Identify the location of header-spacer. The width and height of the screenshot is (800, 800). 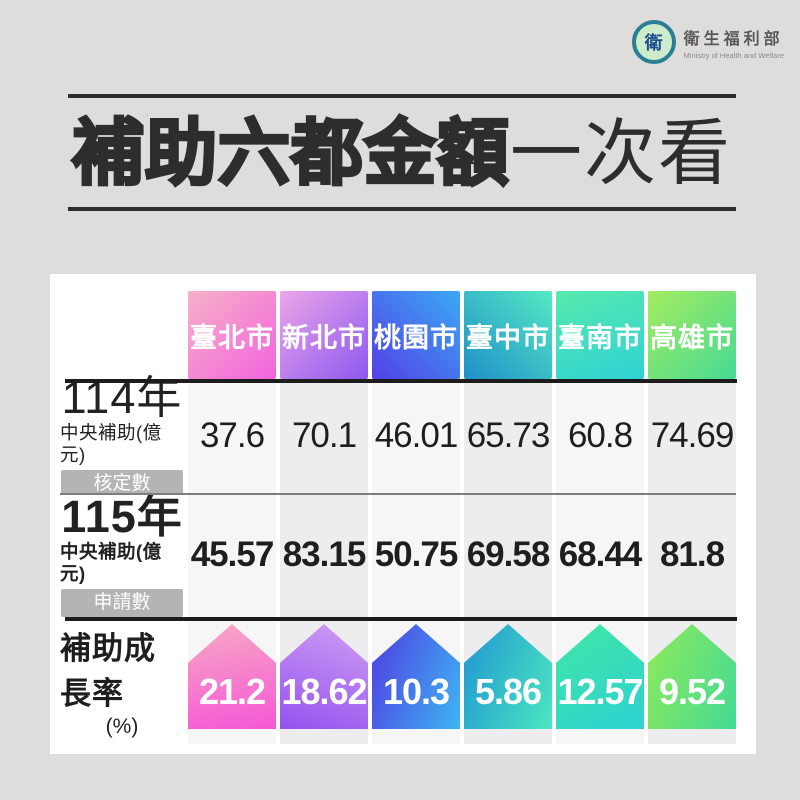
(122, 335).